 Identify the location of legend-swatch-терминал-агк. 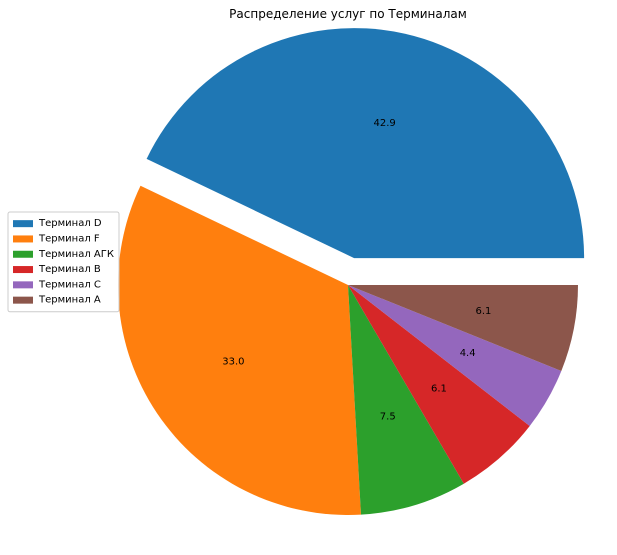
(23, 254).